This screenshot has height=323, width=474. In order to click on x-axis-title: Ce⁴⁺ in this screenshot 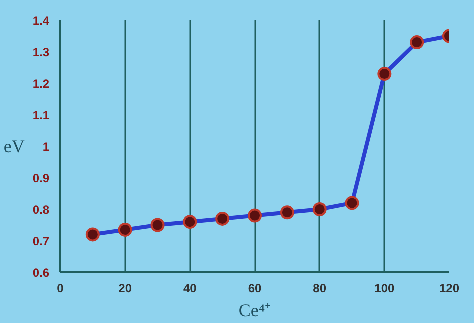, I will do `click(255, 310)`.